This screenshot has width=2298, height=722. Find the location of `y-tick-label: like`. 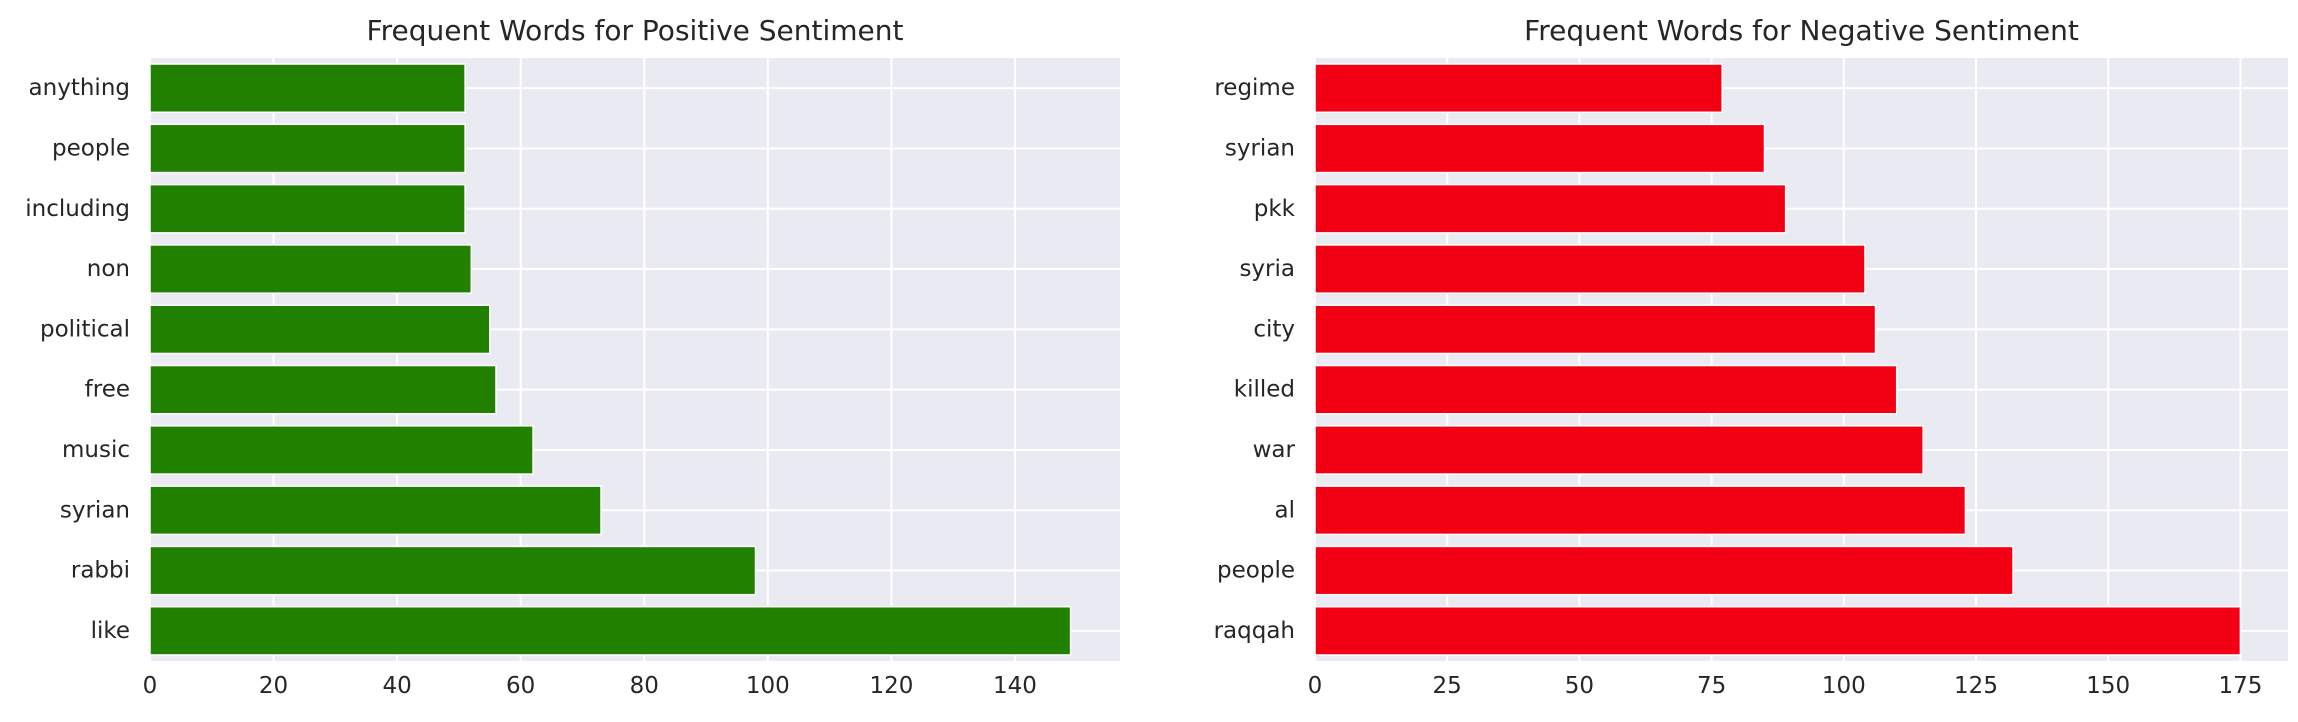

y-tick-label: like is located at coordinates (110, 631).